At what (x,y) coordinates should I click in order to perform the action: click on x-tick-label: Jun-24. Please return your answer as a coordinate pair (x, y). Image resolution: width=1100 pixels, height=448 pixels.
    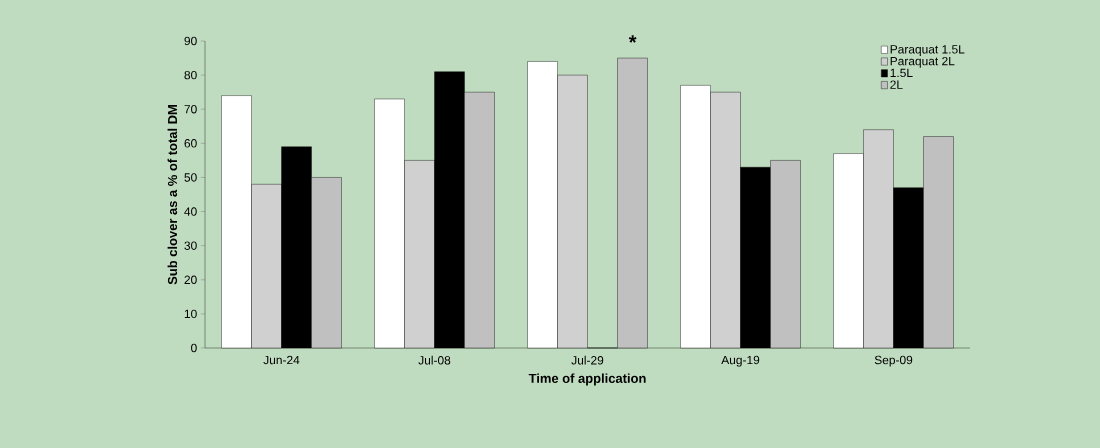
    Looking at the image, I should click on (281, 360).